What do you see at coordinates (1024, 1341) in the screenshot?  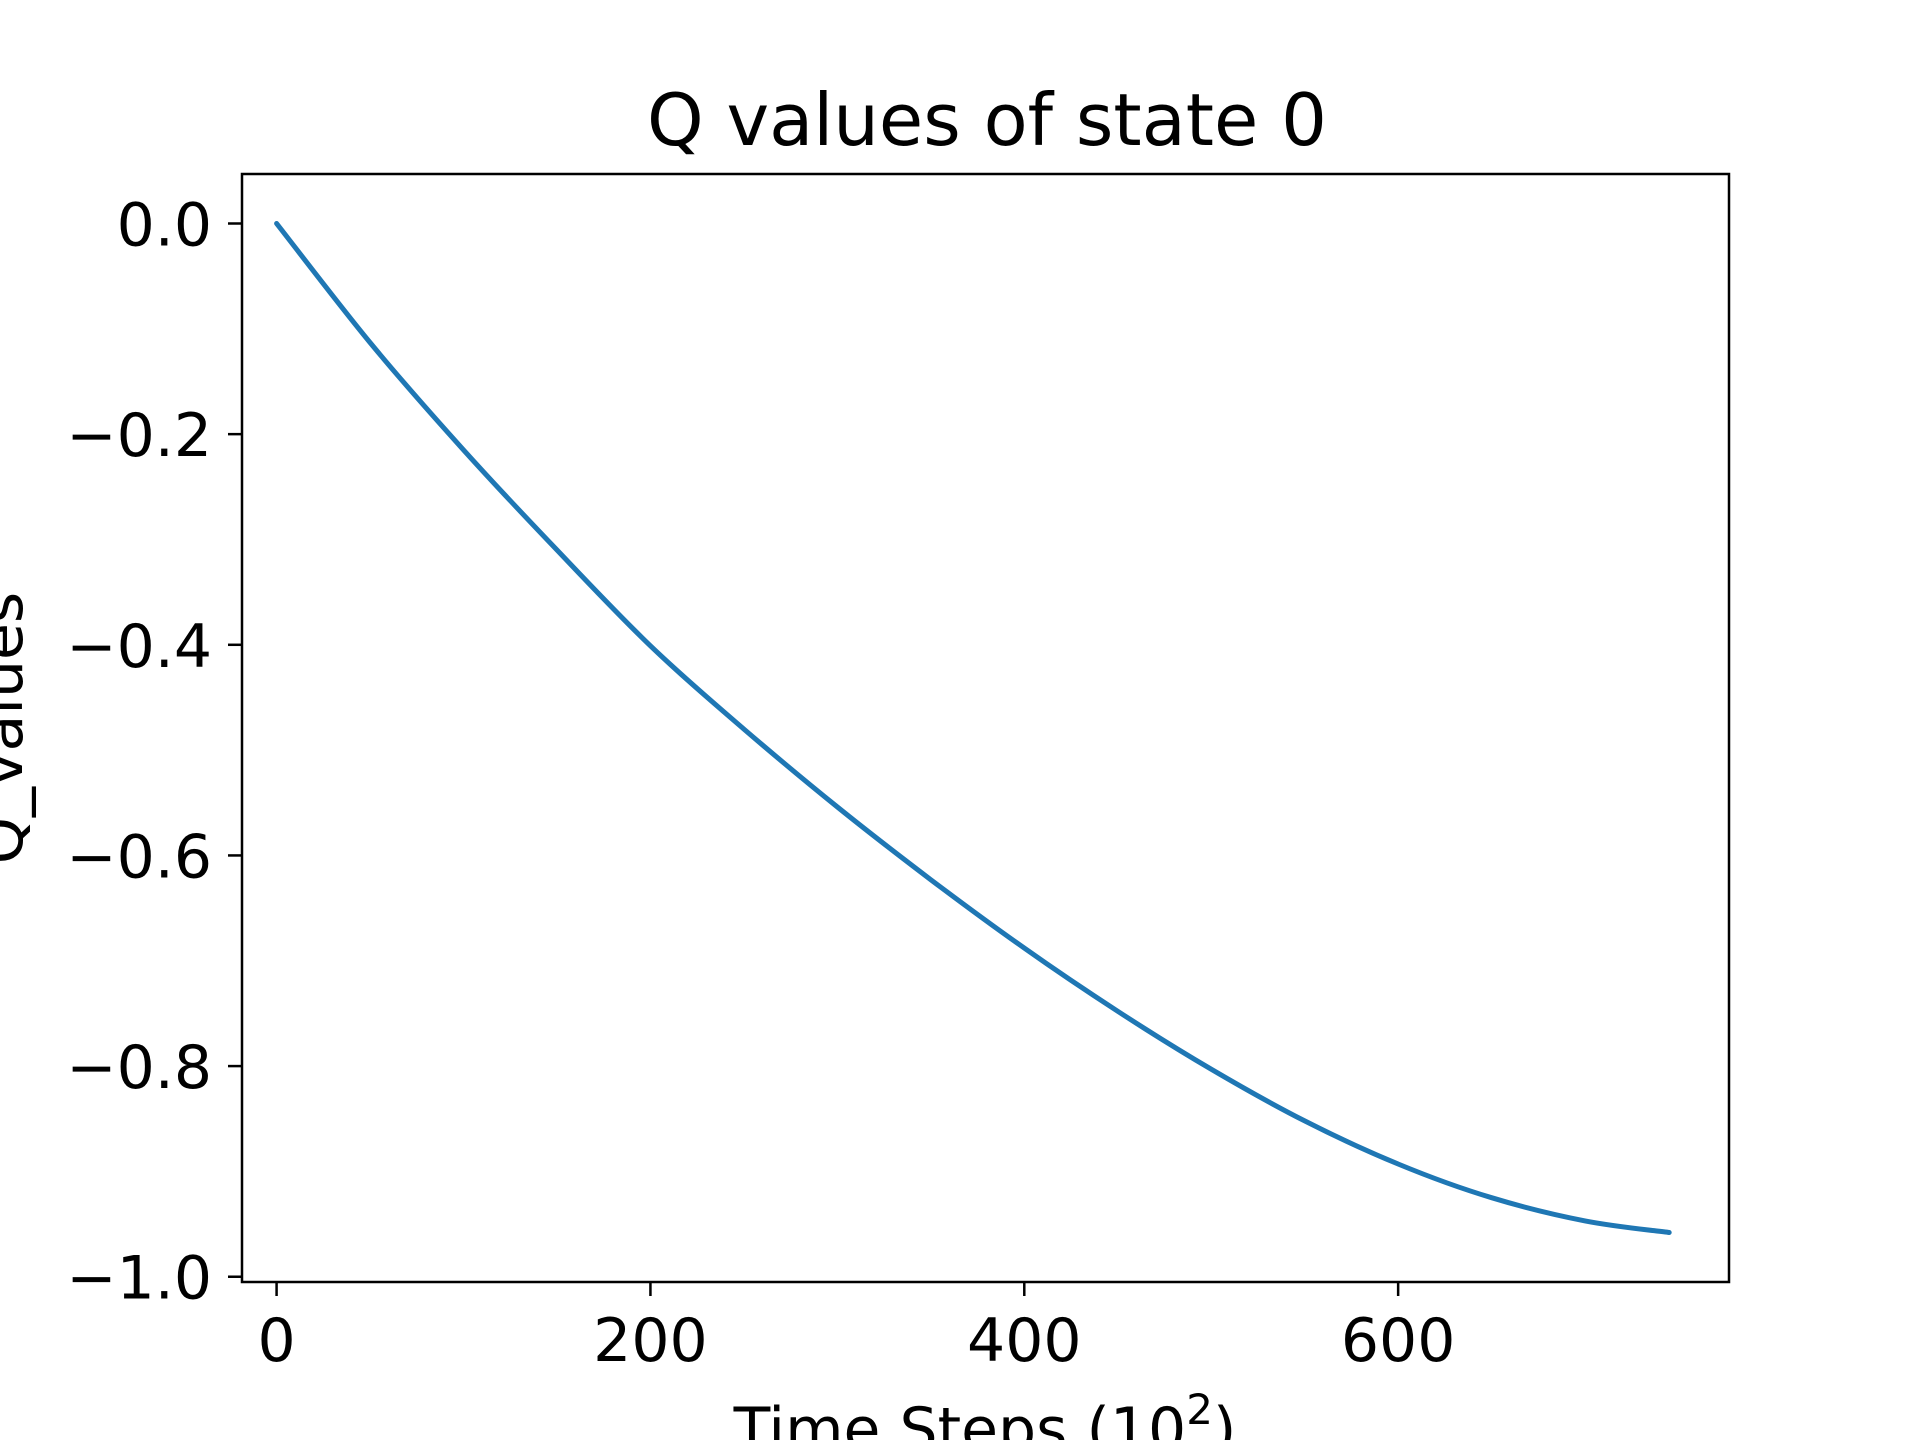 I see `x-tick-label: 400` at bounding box center [1024, 1341].